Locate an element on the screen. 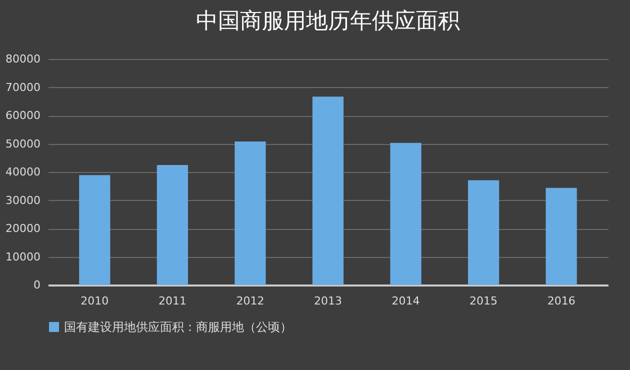 This screenshot has height=370, width=630. x-tick-label: 2010 is located at coordinates (94, 301).